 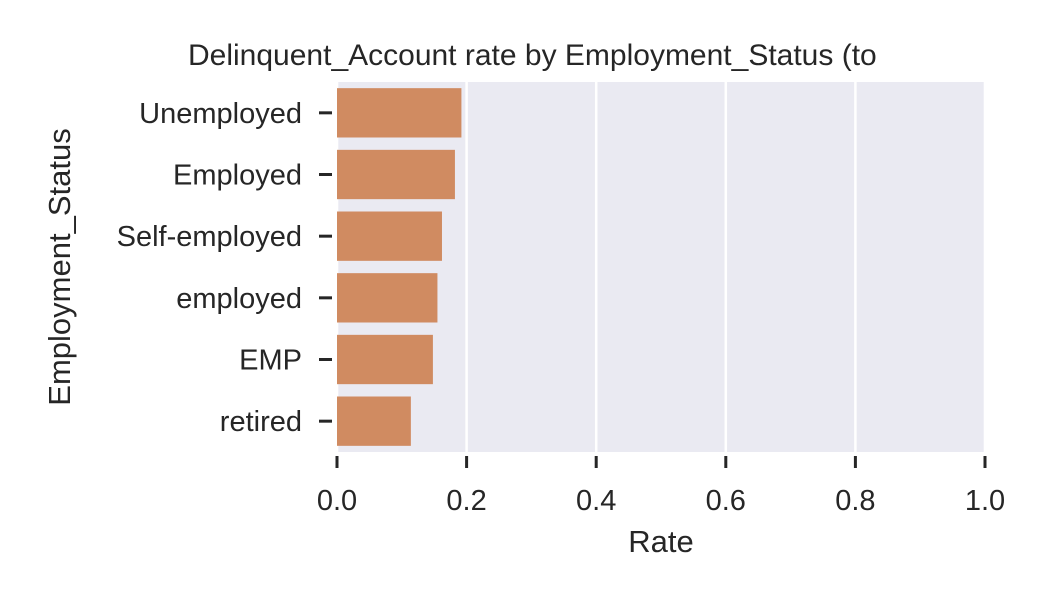 I want to click on x-tick-label: 0.2, so click(x=466, y=501).